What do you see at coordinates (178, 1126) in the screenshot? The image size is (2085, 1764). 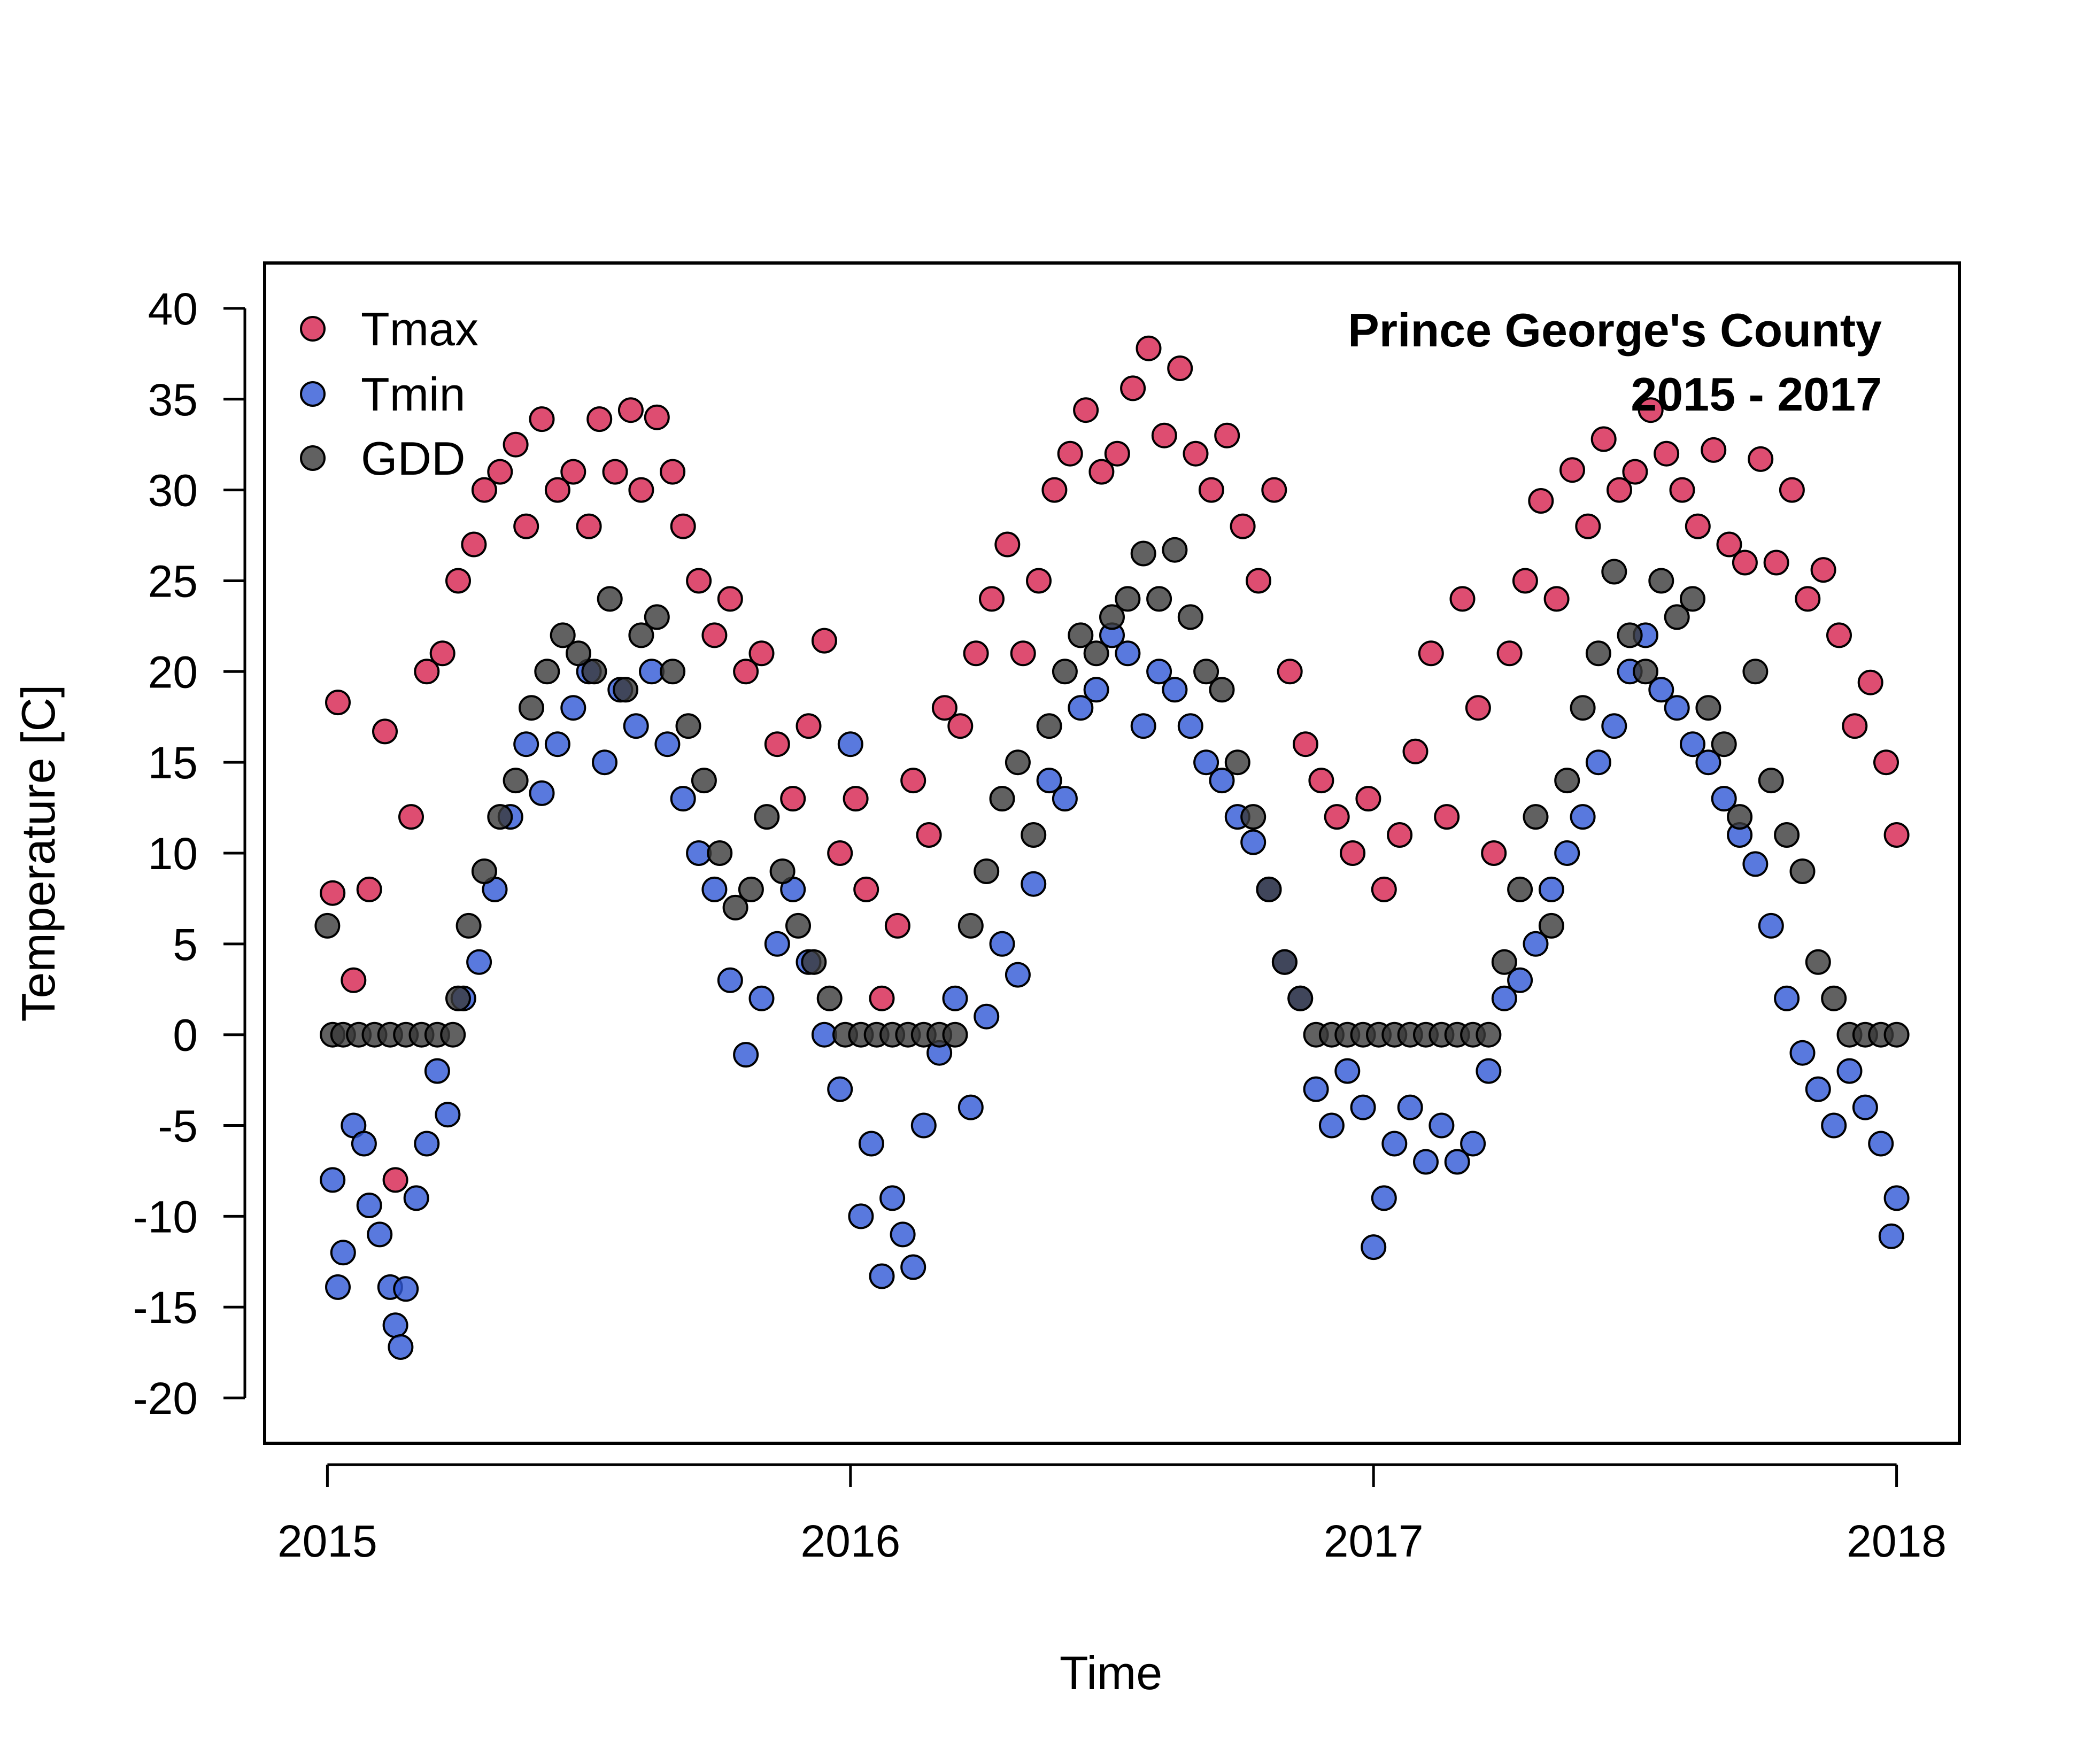 I see `y-tick-label: -5` at bounding box center [178, 1126].